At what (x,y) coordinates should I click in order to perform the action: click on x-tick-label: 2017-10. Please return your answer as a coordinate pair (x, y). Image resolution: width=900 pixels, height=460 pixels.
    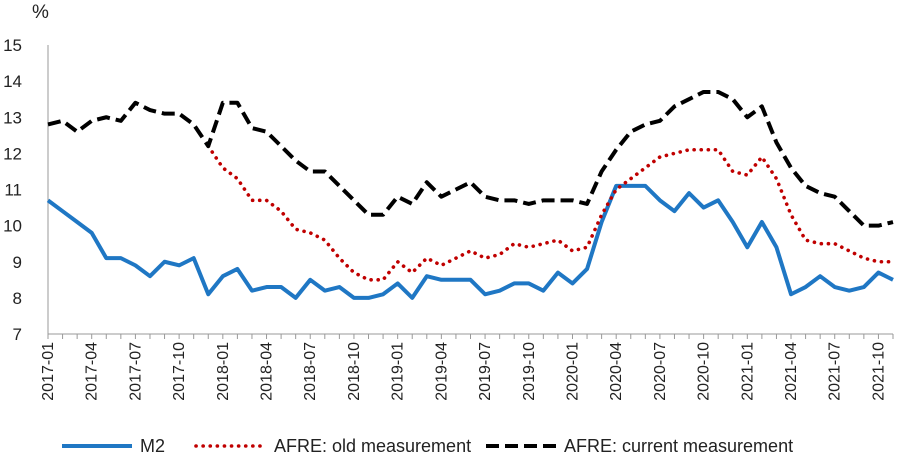
    Looking at the image, I should click on (179, 371).